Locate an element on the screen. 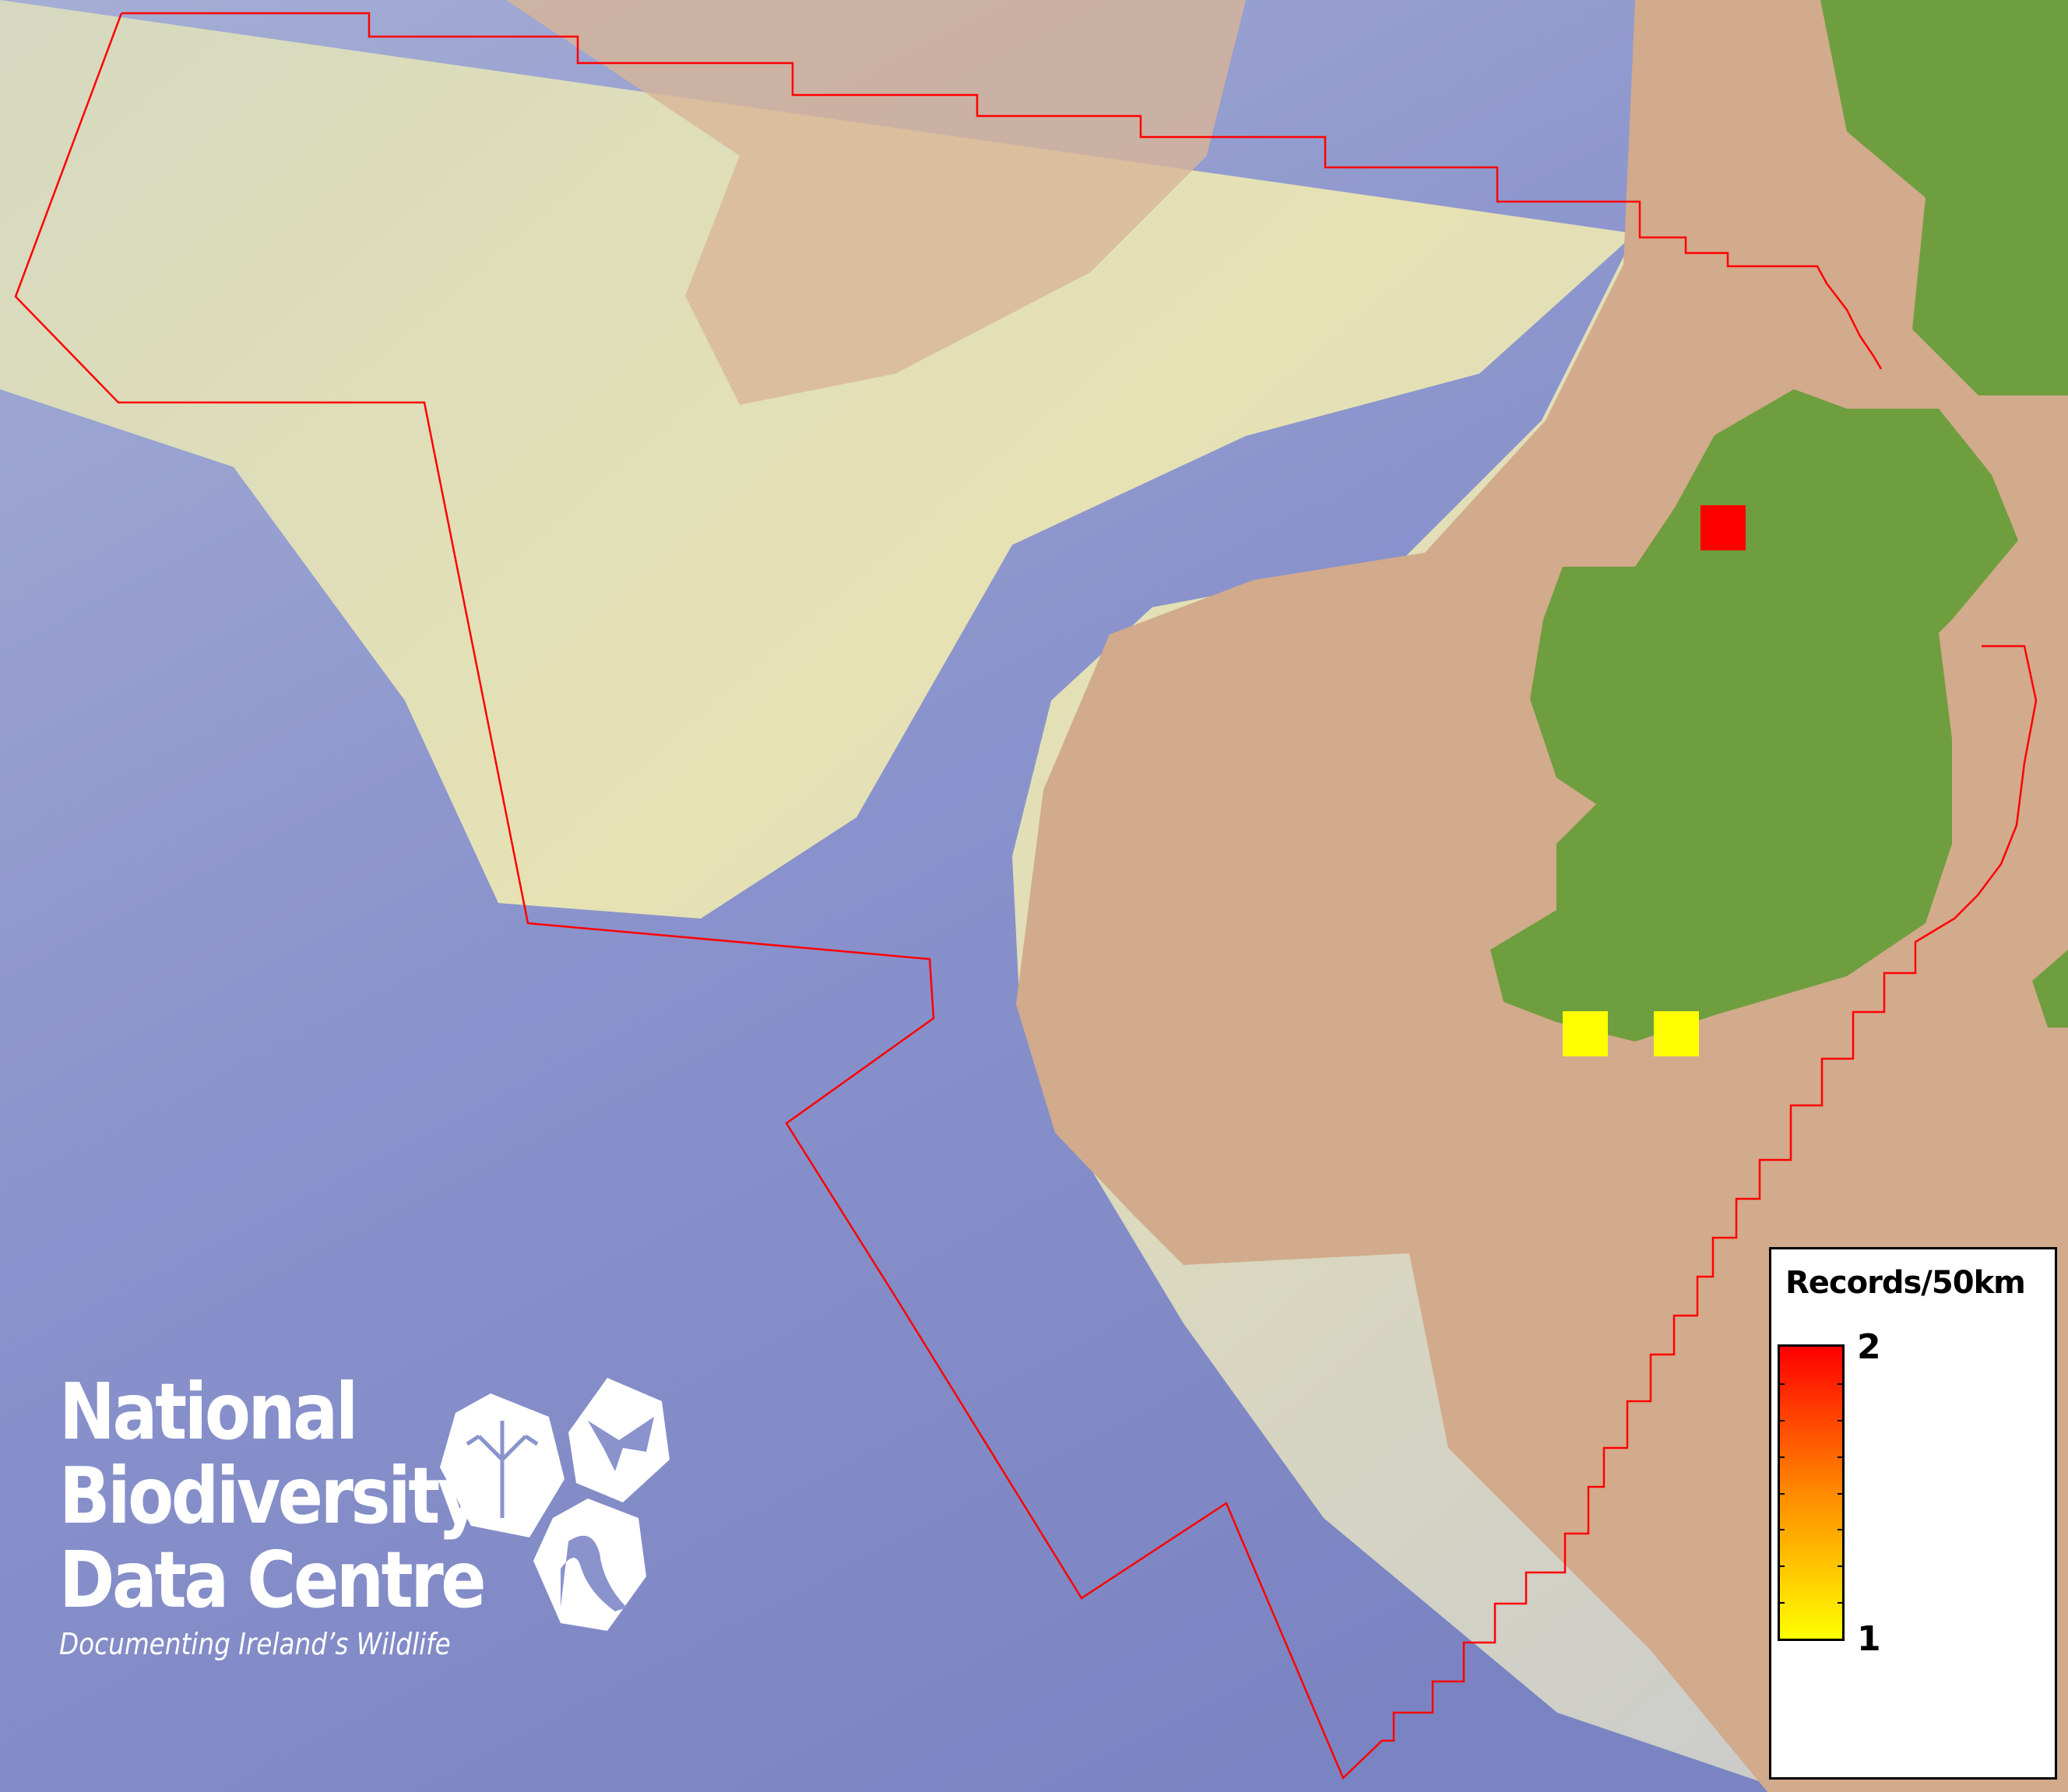 This screenshot has width=2068, height=1792. ireland-land is located at coordinates (1754, 715).